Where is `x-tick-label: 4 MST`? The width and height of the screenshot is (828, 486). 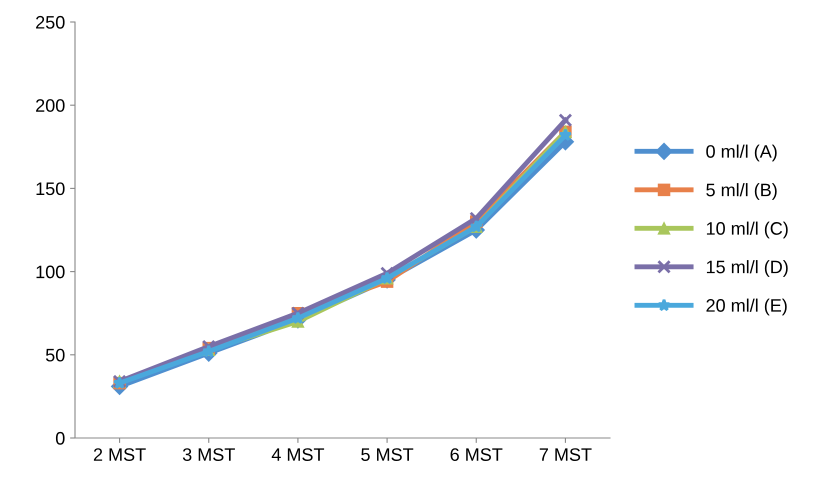 x-tick-label: 4 MST is located at coordinates (298, 454).